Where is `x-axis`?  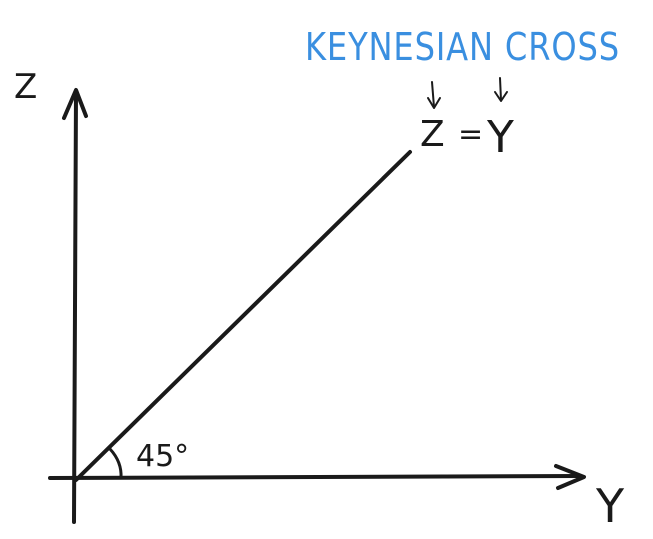
x-axis is located at coordinates (317, 477).